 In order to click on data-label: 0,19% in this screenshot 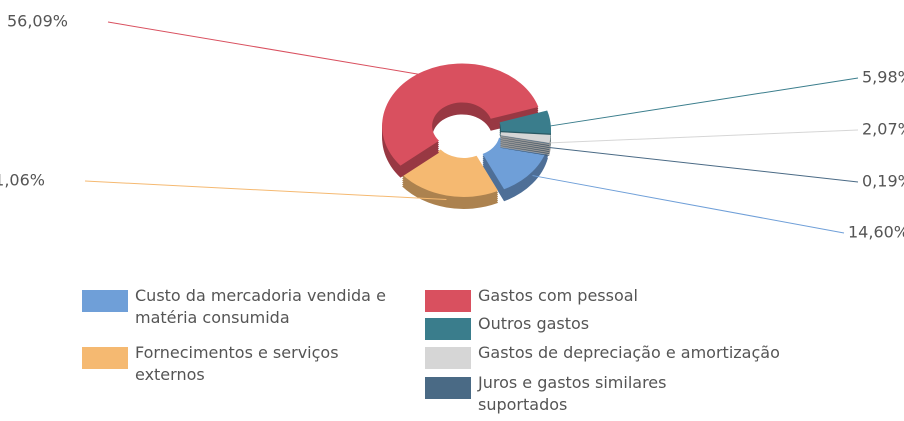, I will do `click(883, 181)`.